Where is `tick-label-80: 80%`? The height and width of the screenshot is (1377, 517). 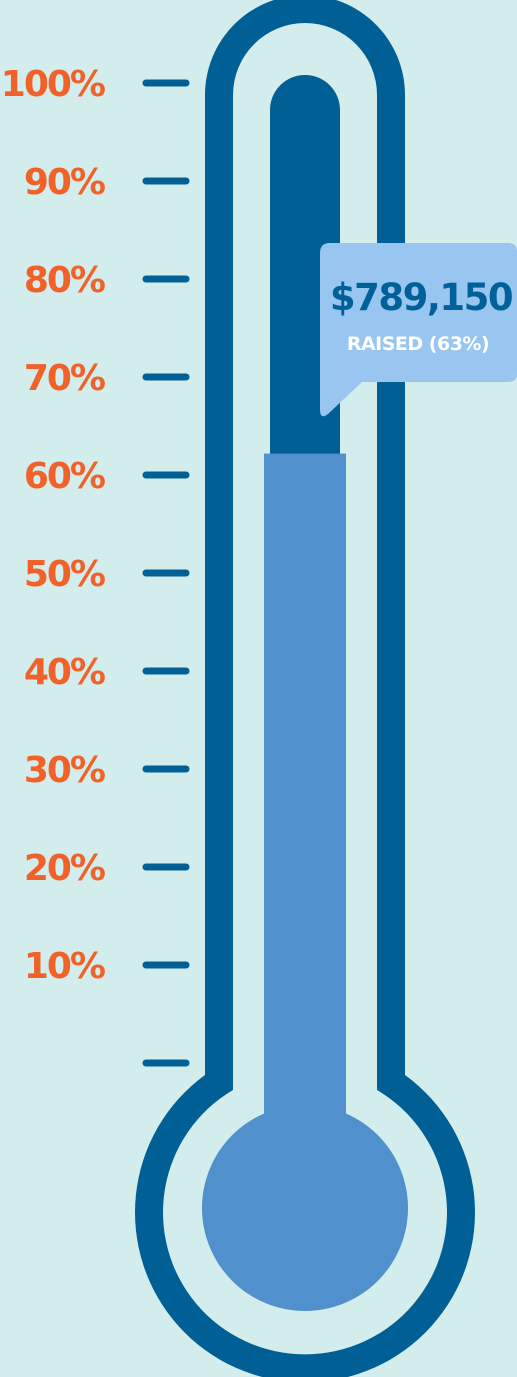 tick-label-80: 80% is located at coordinates (64, 280).